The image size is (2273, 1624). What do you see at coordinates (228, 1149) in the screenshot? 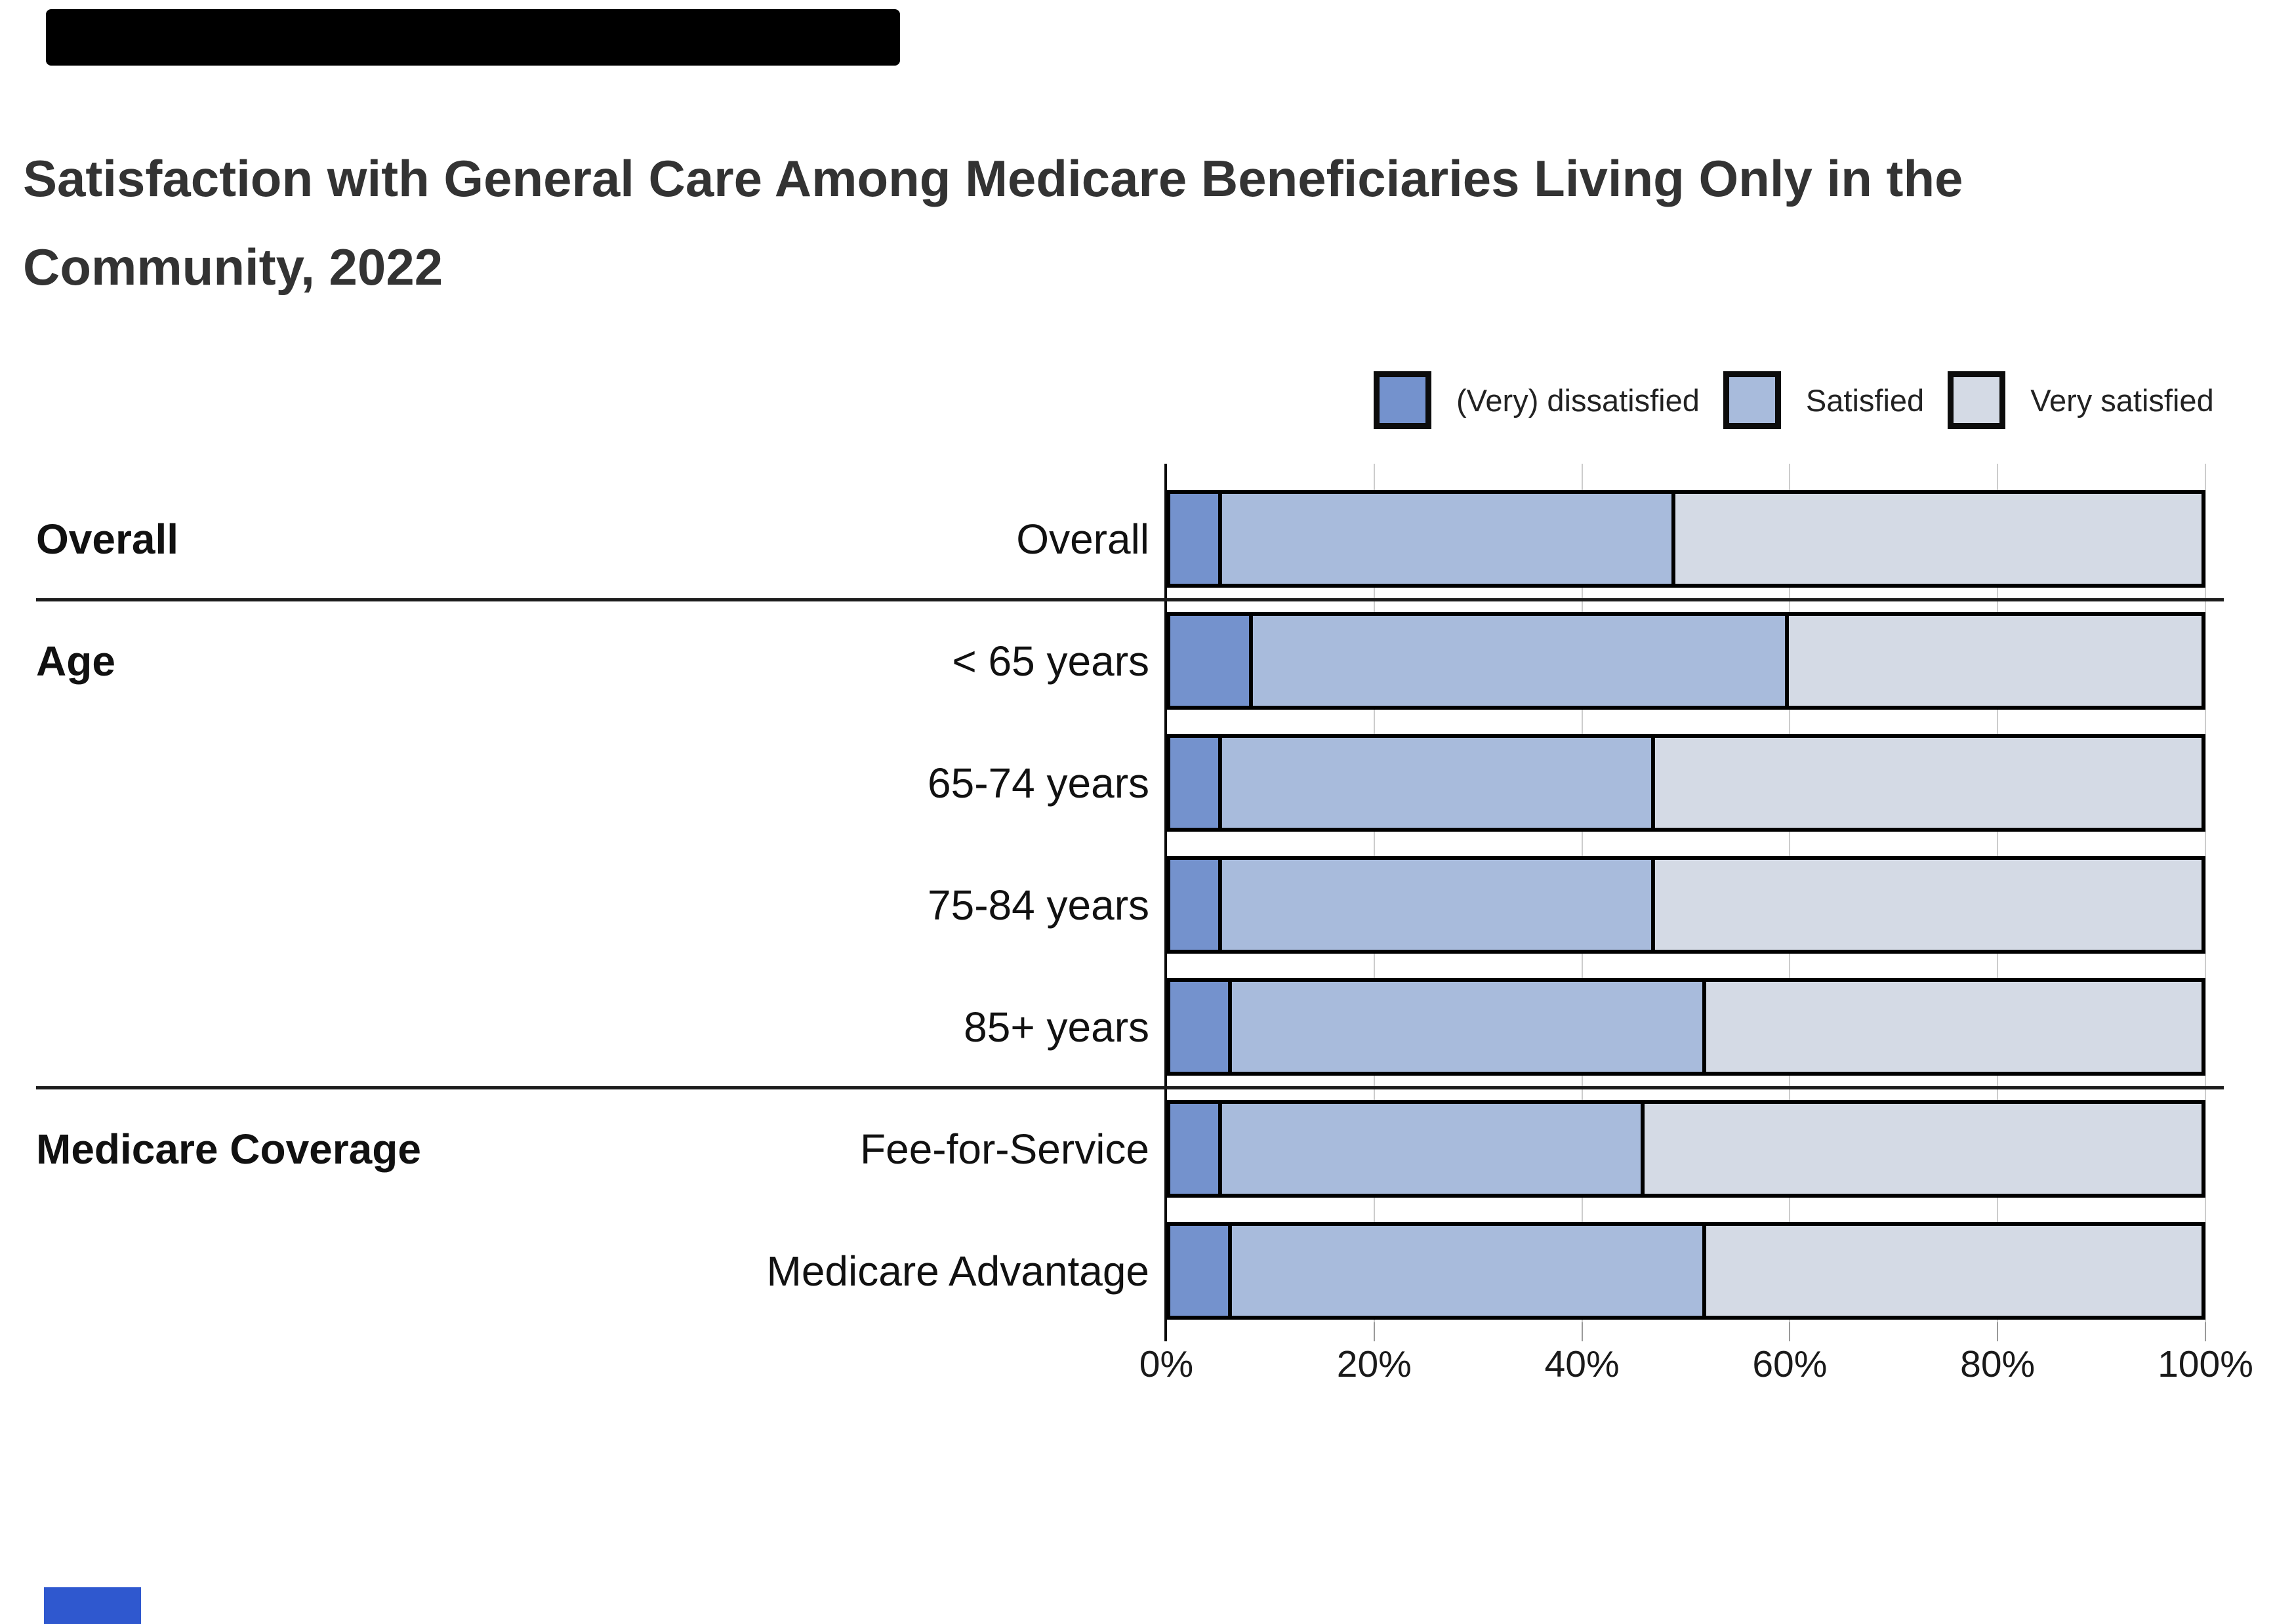
I see `section-header-medicare-coverage: Medicare Coverage` at bounding box center [228, 1149].